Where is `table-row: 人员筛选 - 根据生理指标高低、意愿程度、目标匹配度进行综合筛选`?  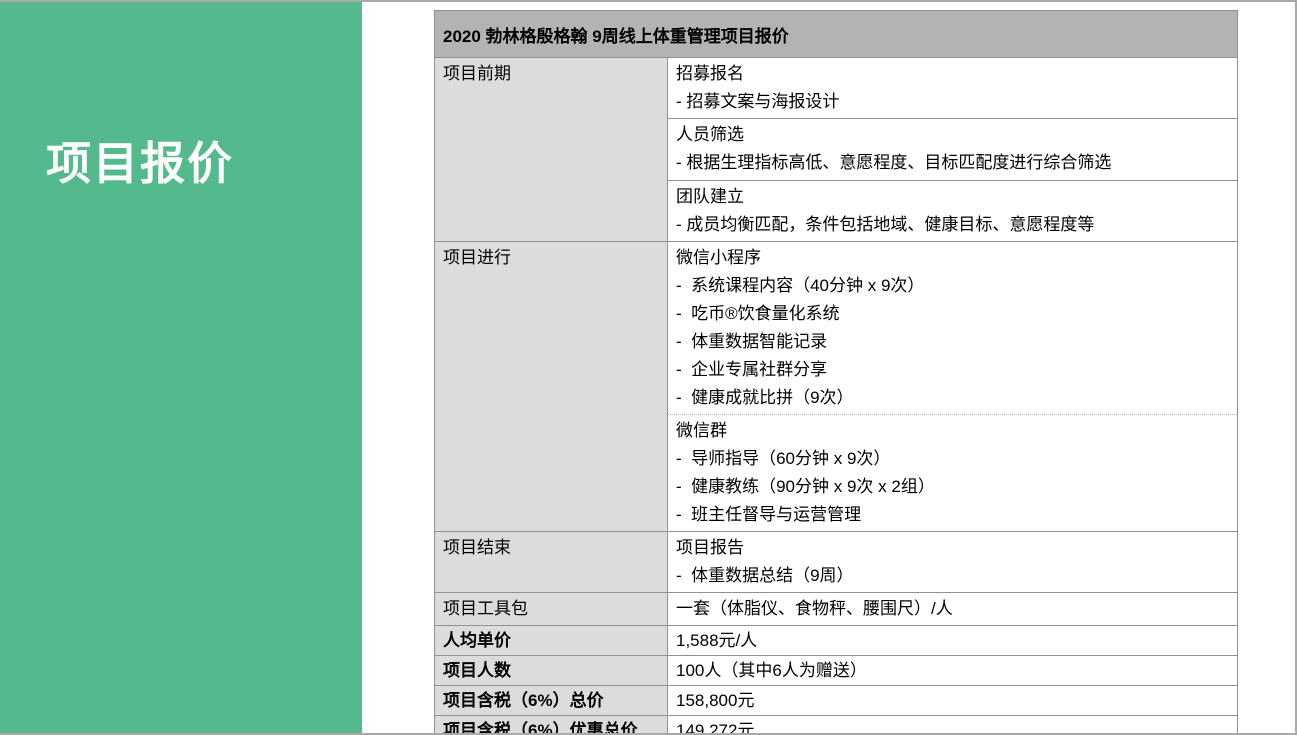
table-row: 人员筛选 - 根据生理指标高低、意愿程度、目标匹配度进行综合筛选 is located at coordinates (836, 149).